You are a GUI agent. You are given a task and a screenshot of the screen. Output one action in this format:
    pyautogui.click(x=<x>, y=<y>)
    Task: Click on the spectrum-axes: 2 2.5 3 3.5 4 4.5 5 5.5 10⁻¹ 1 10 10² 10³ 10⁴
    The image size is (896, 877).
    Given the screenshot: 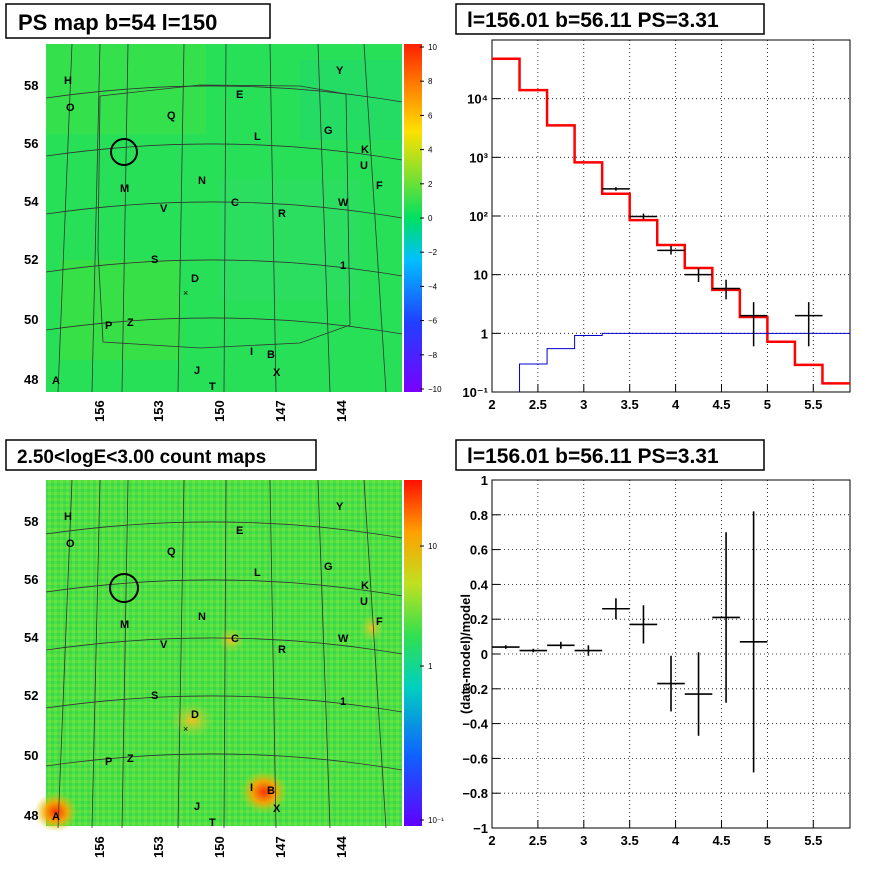 What is the action you would take?
    pyautogui.click(x=642, y=252)
    